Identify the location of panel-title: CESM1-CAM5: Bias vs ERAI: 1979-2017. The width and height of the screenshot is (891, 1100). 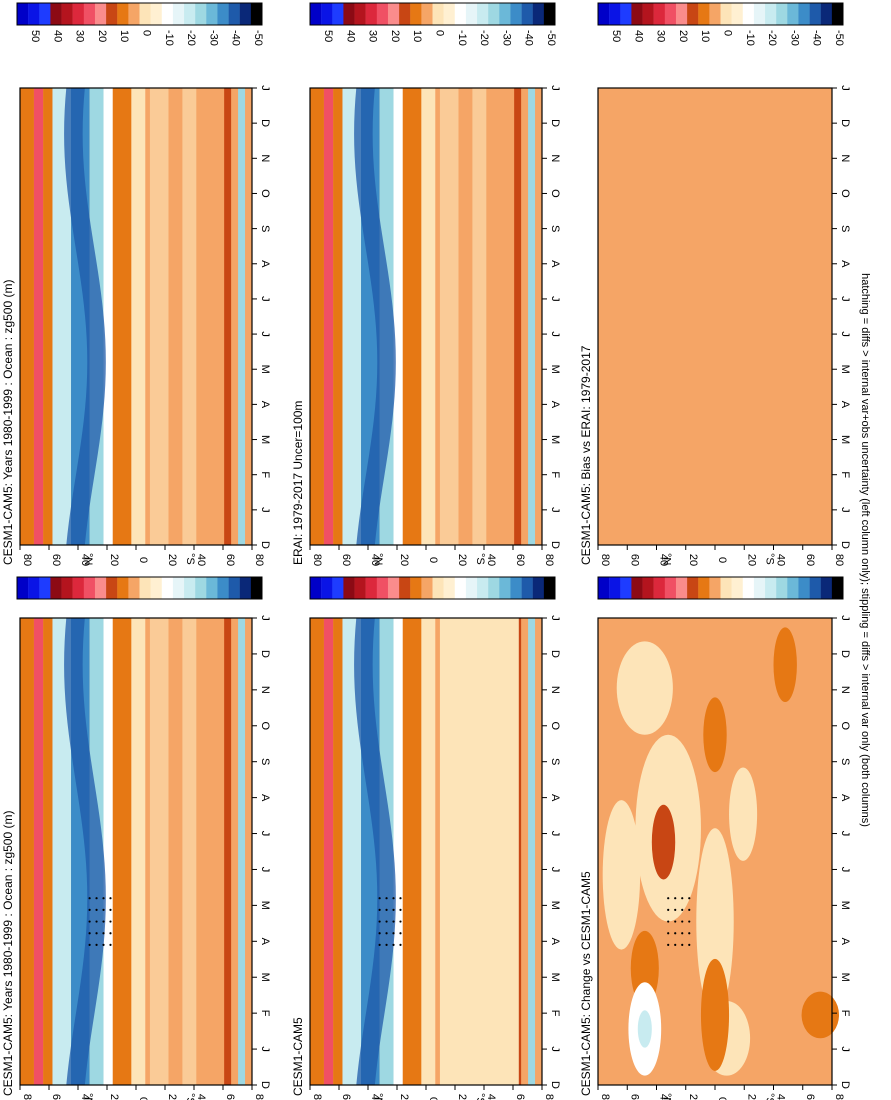
(586, 455).